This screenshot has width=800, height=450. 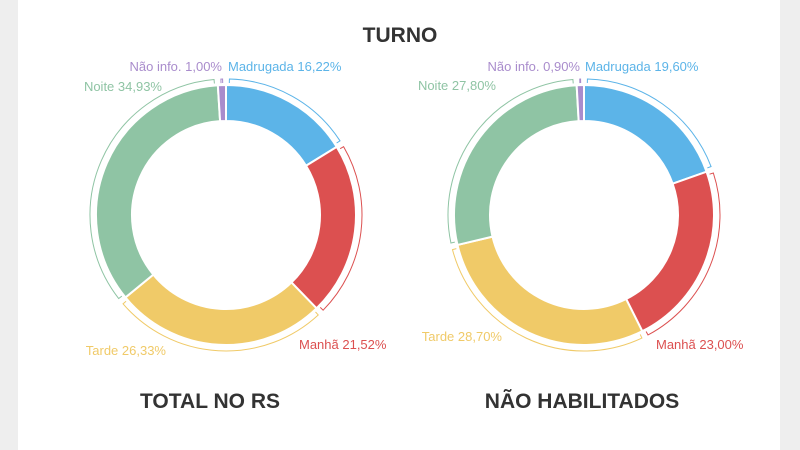 What do you see at coordinates (209, 401) in the screenshot?
I see `chart-subtitle-total: TOTAL NO RS` at bounding box center [209, 401].